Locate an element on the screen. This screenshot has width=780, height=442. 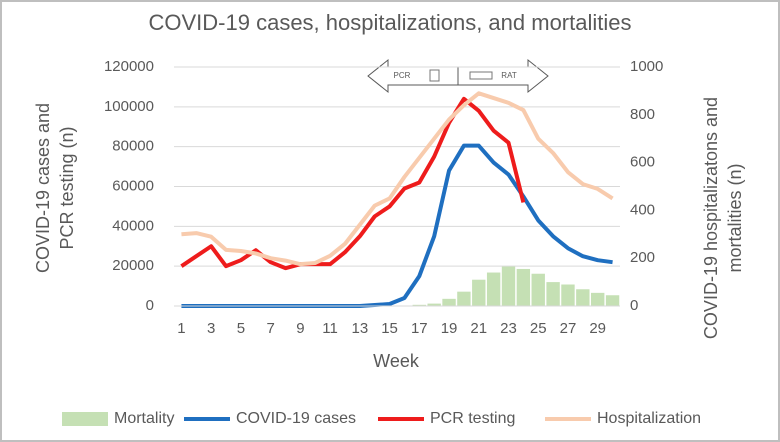
annotation: RAT is located at coordinates (509, 75).